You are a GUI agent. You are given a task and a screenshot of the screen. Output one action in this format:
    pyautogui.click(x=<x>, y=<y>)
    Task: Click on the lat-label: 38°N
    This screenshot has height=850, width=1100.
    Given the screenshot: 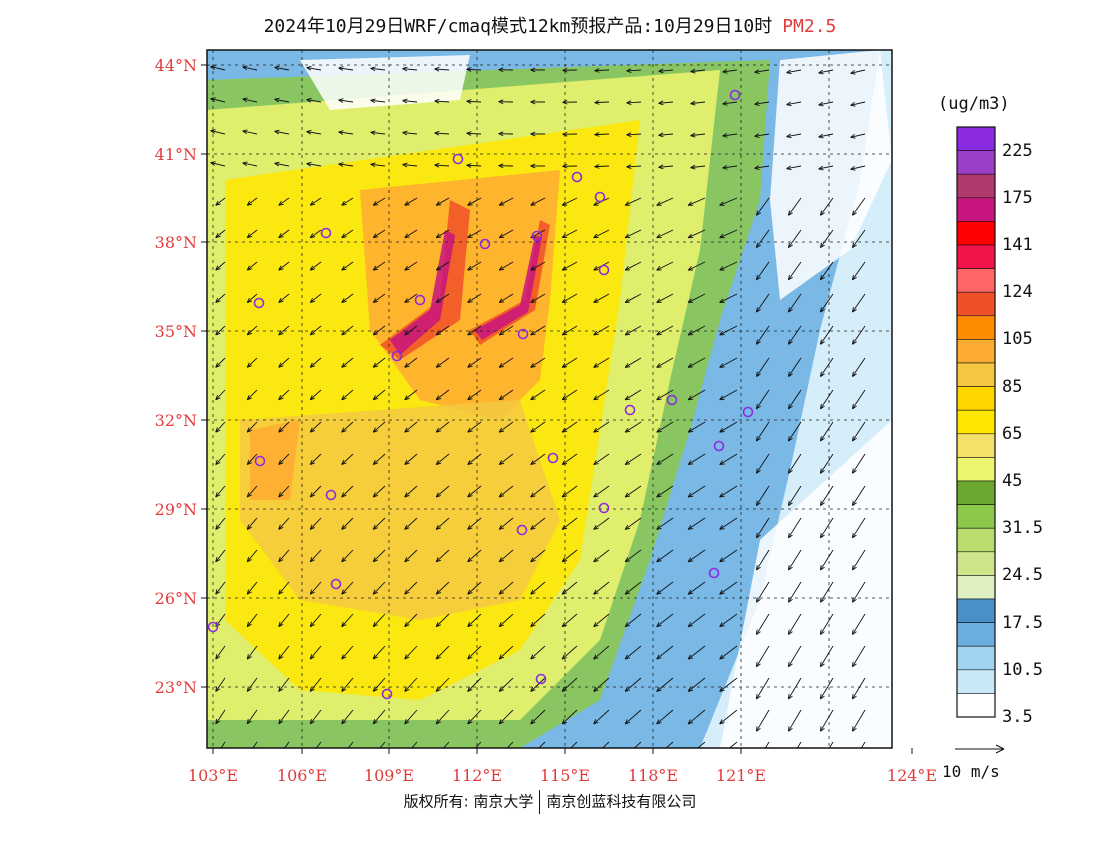 What is the action you would take?
    pyautogui.click(x=176, y=242)
    